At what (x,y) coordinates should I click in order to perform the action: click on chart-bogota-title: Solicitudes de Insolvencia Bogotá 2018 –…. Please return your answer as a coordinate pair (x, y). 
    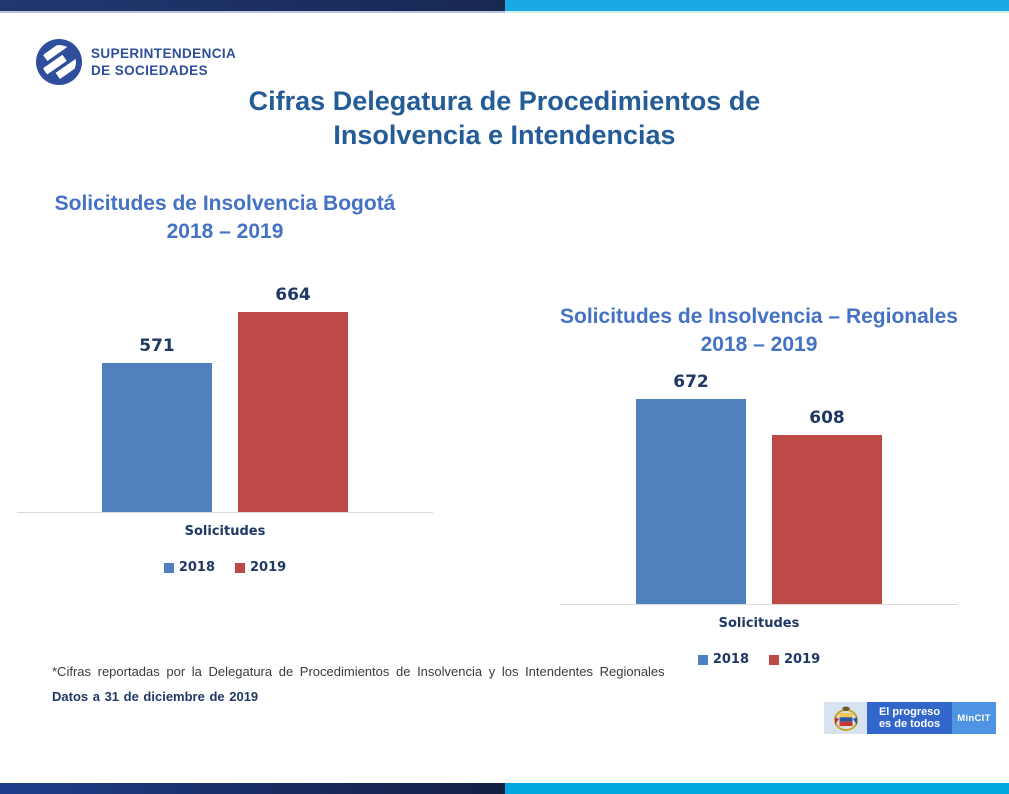
    Looking at the image, I should click on (225, 218).